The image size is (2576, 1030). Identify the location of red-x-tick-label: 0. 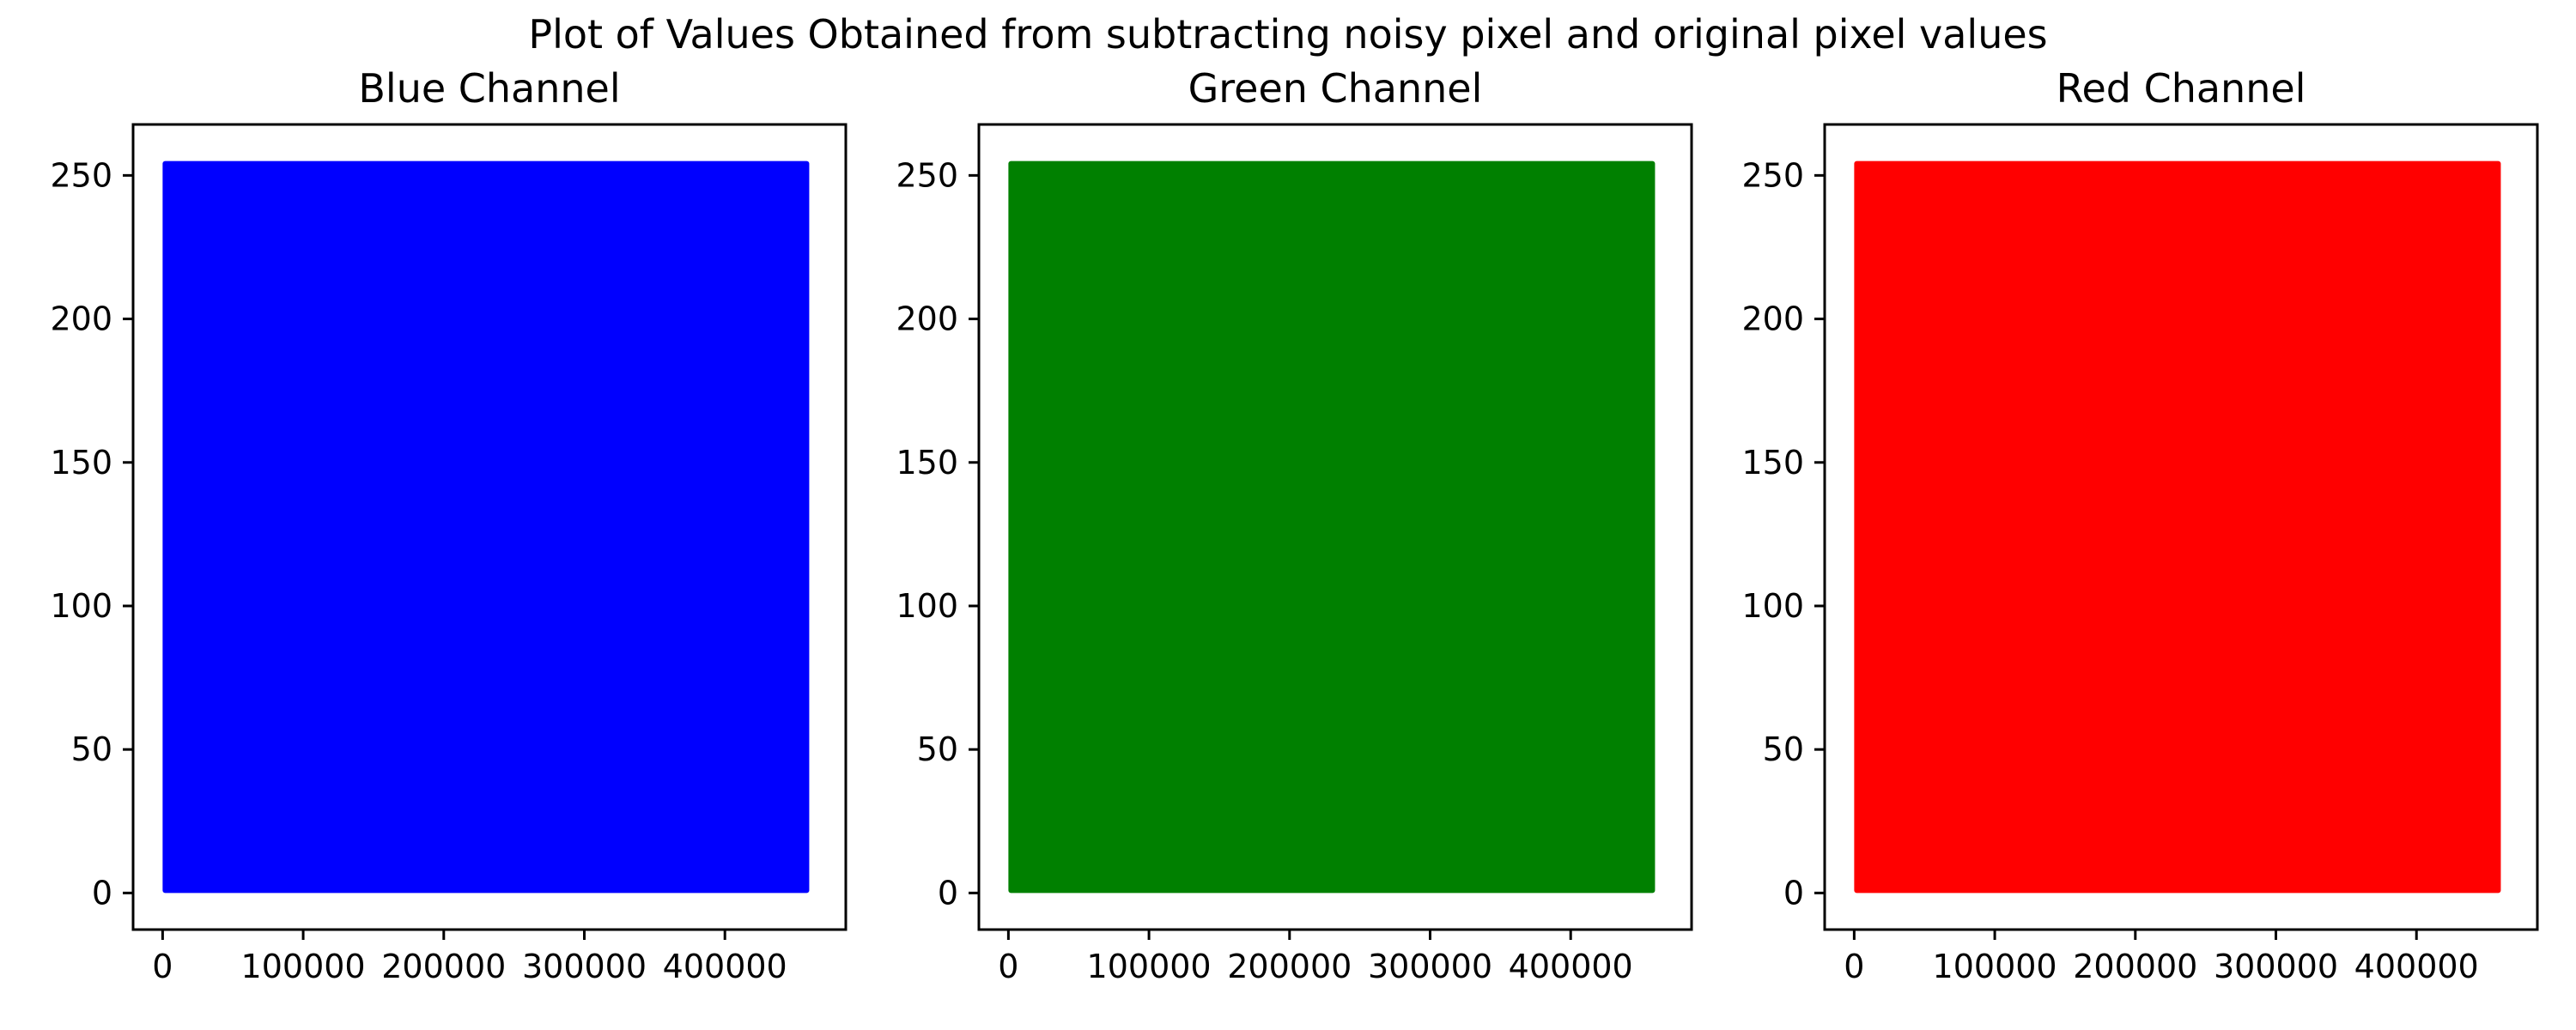
(1854, 966).